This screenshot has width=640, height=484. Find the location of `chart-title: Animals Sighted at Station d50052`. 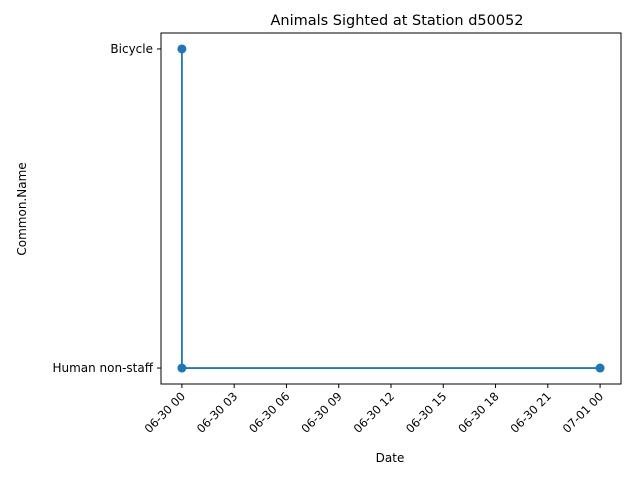

chart-title: Animals Sighted at Station d50052 is located at coordinates (396, 21).